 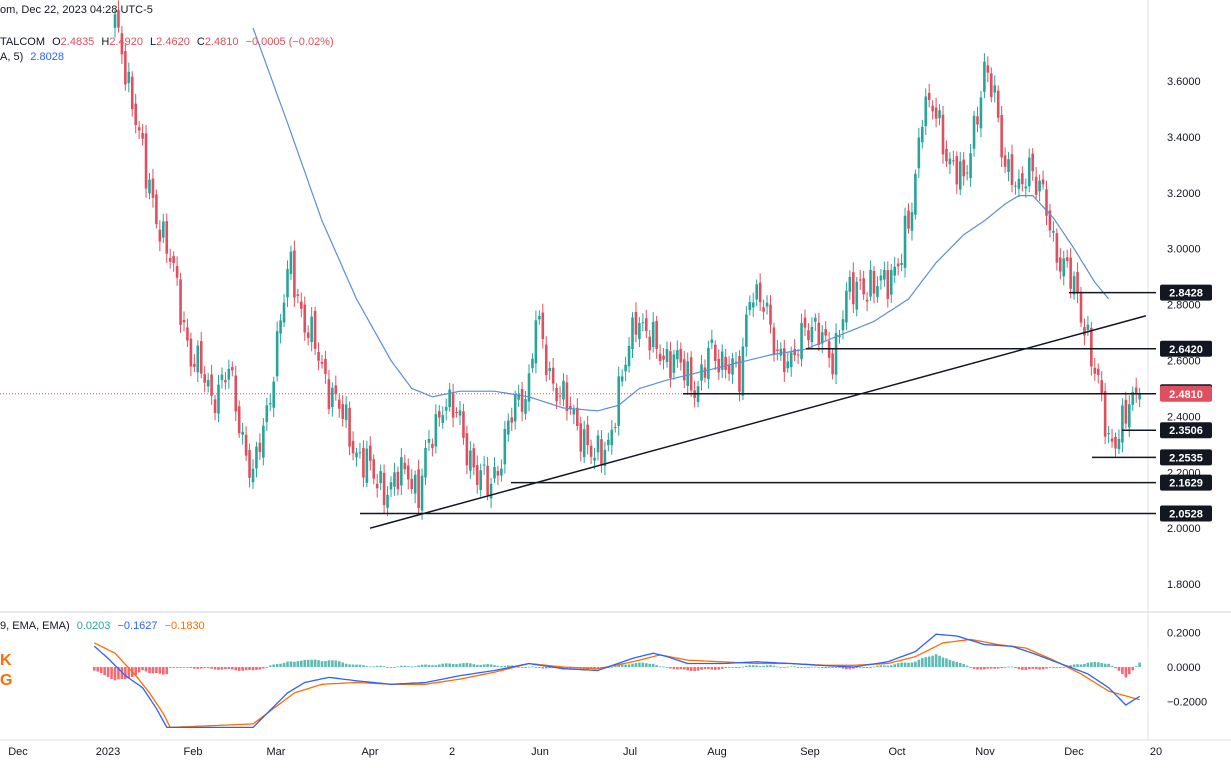 I want to click on x-tick-label: Aug, so click(x=717, y=752).